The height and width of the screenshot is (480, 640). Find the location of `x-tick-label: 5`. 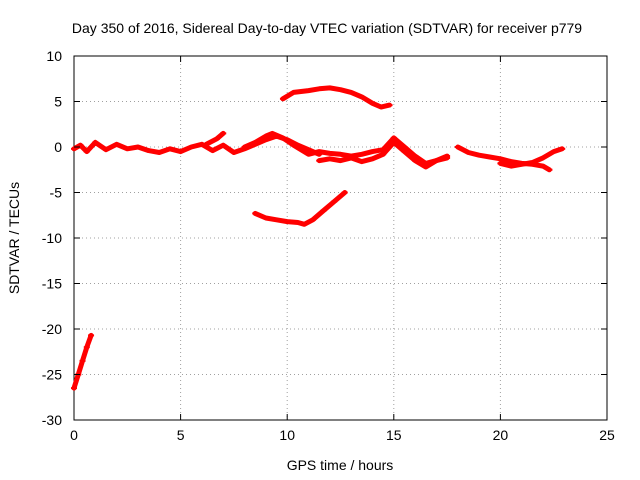

x-tick-label: 5 is located at coordinates (181, 435).